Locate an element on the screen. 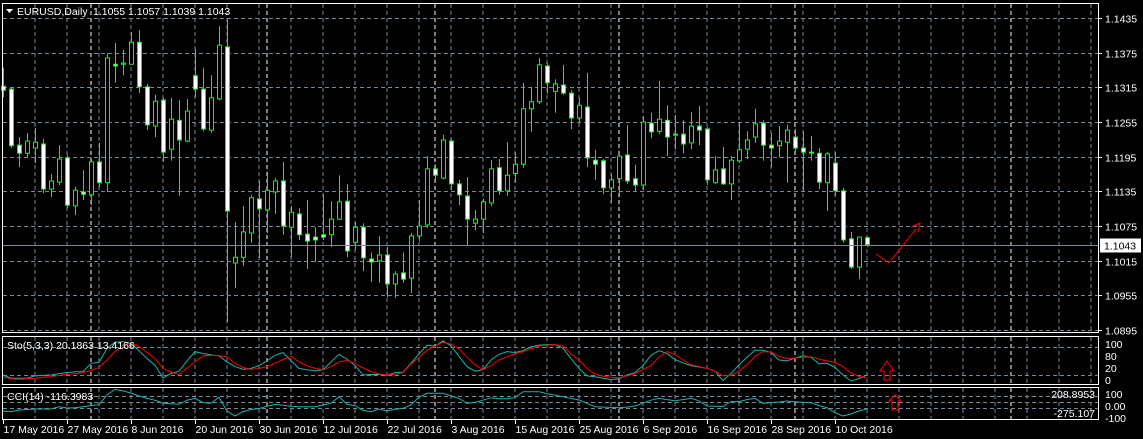 Image resolution: width=1143 pixels, height=439 pixels. symbol-timeframe: EURUSD,Daily is located at coordinates (52, 12).